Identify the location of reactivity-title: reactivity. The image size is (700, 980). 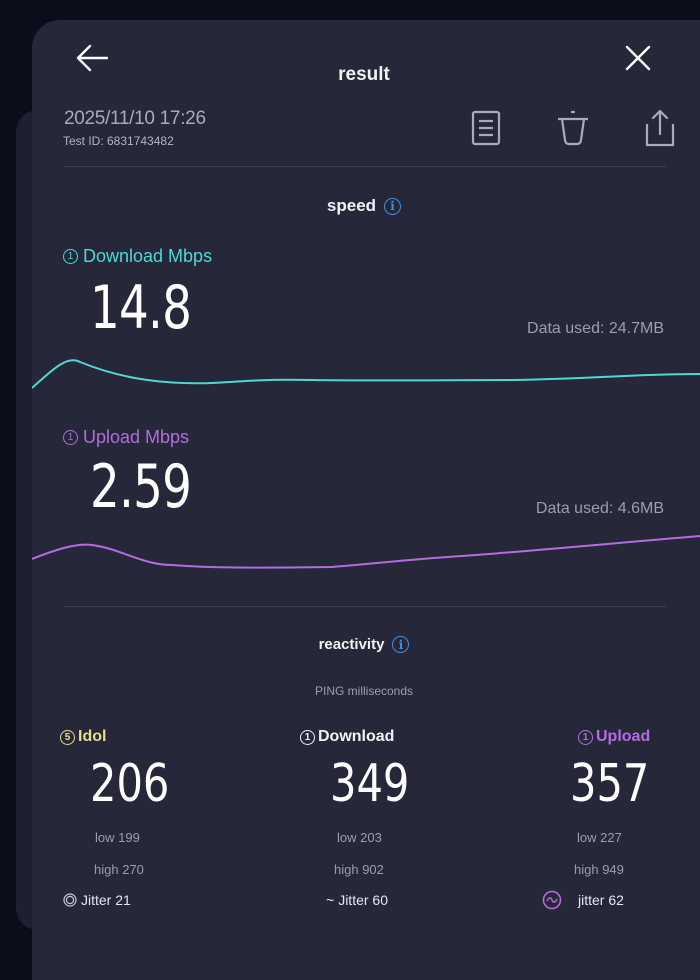
(351, 644).